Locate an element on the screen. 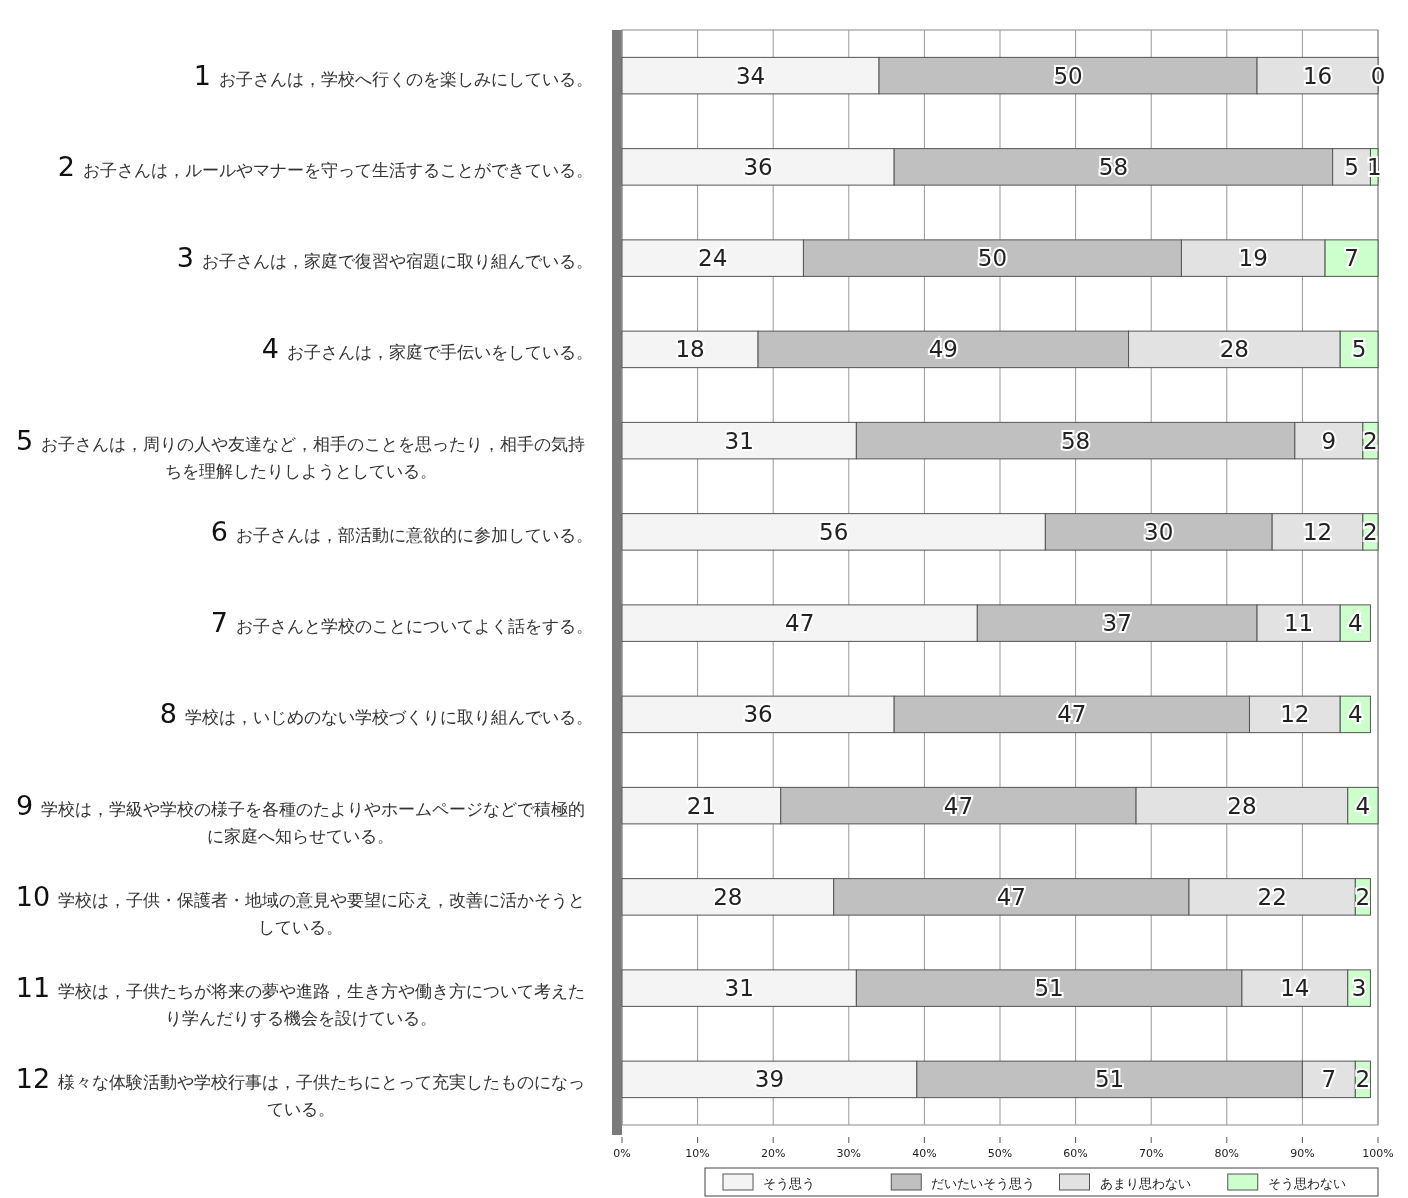 The width and height of the screenshot is (1408, 1198). y-tick-label: 6 お子さんは，部活動に意欲的に参加している。 is located at coordinates (401, 532).